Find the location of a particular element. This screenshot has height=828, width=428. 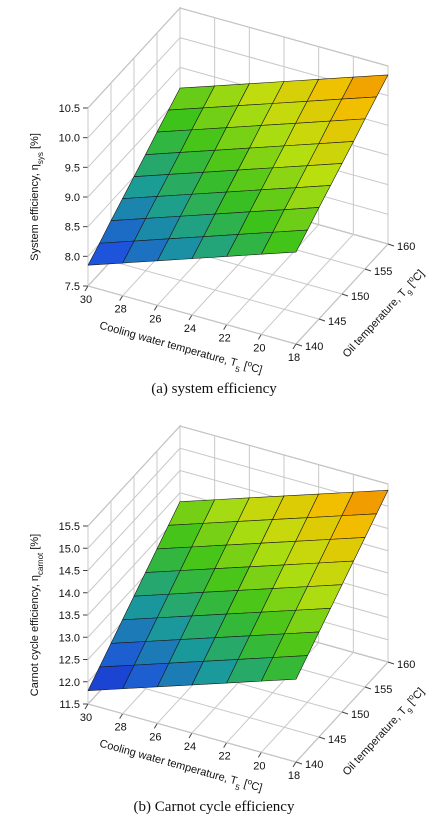

z-tick-label: 11.5 is located at coordinates (69, 705).